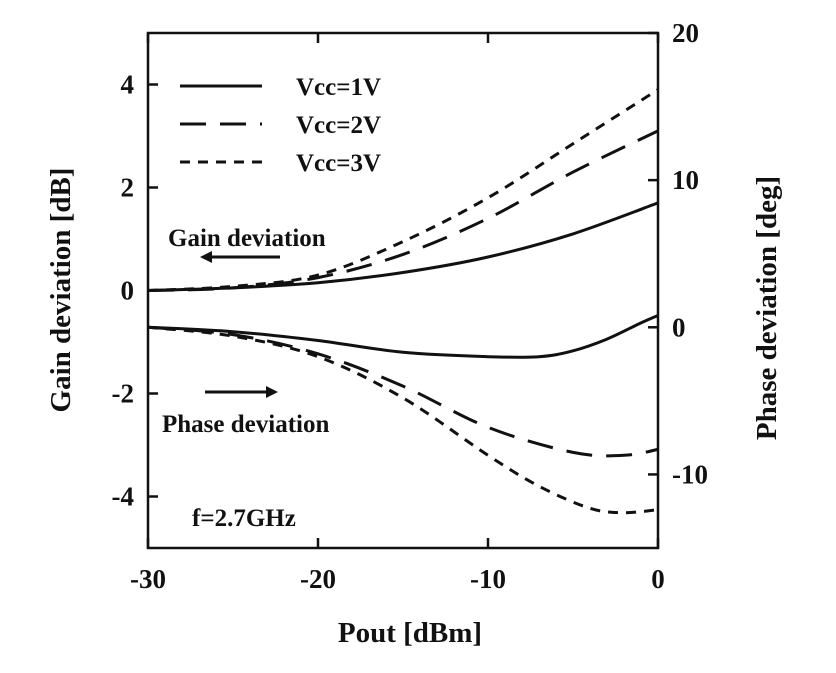  I want to click on x-tick-label: -20, so click(318, 579).